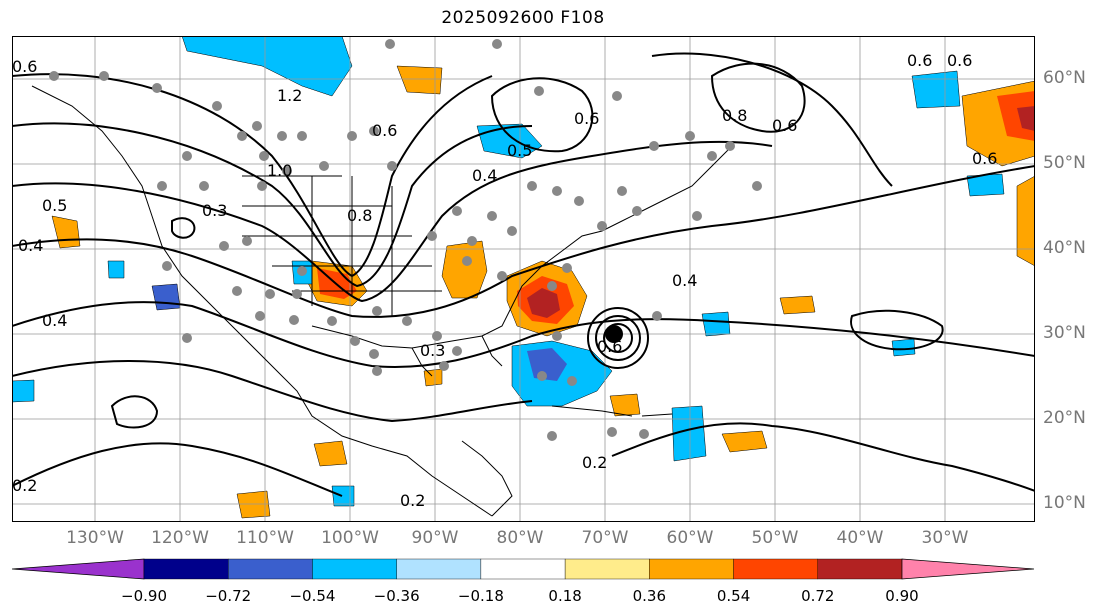 The height and width of the screenshot is (615, 1105). I want to click on lon-label: 30°W, so click(945, 538).